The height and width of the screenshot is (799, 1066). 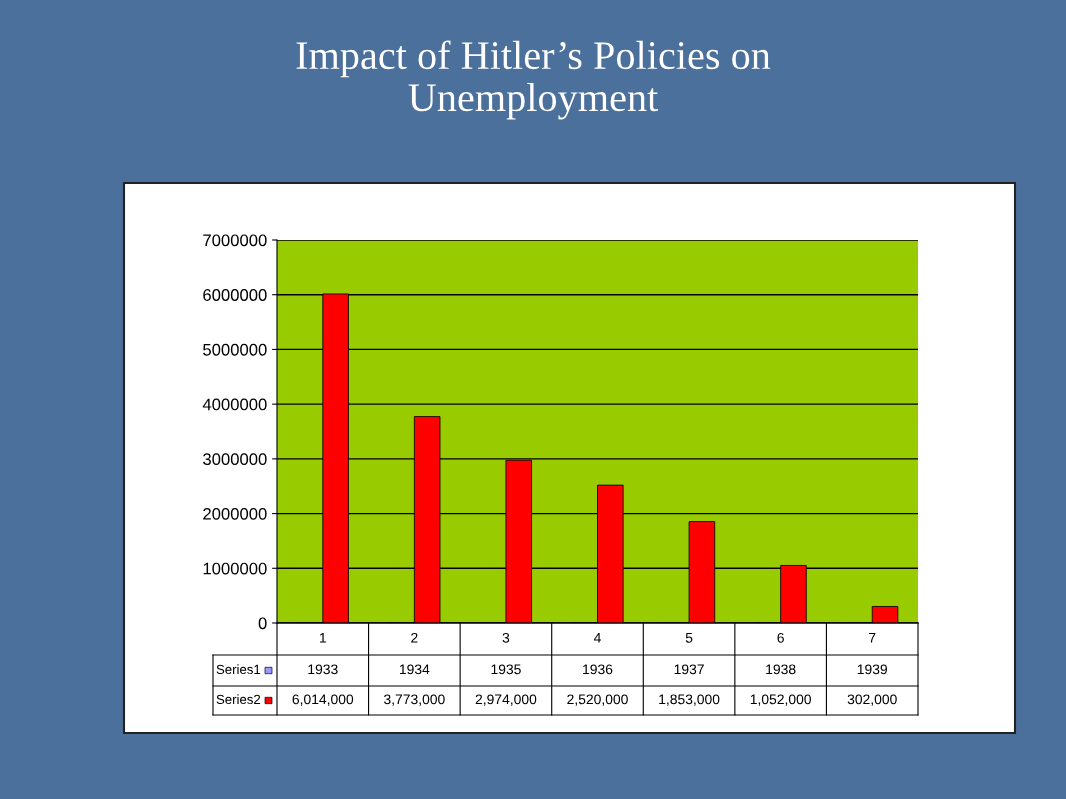 What do you see at coordinates (262, 623) in the screenshot?
I see `y-tick-label: 0` at bounding box center [262, 623].